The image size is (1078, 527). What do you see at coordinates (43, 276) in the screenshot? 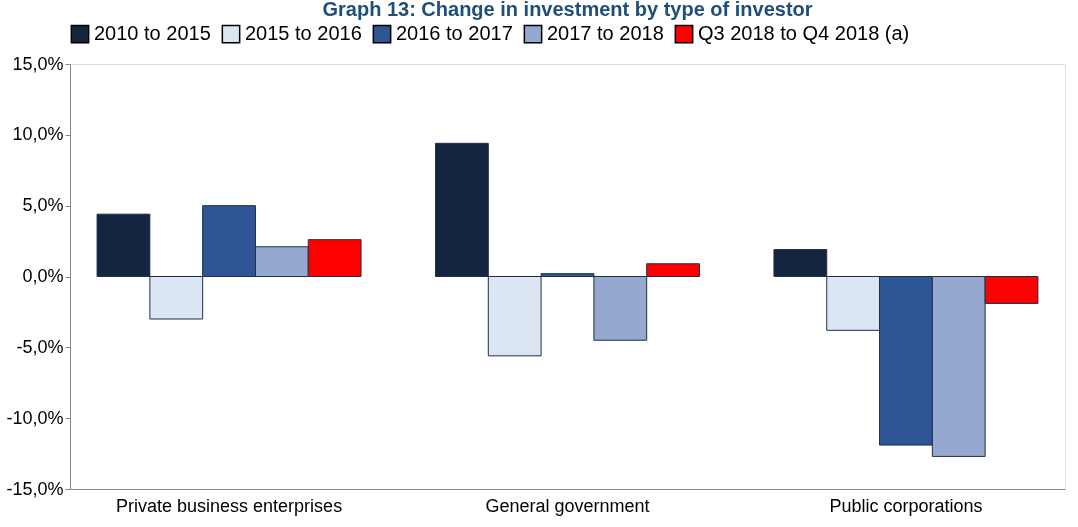
I see `y-tick-label: 0,0%` at bounding box center [43, 276].